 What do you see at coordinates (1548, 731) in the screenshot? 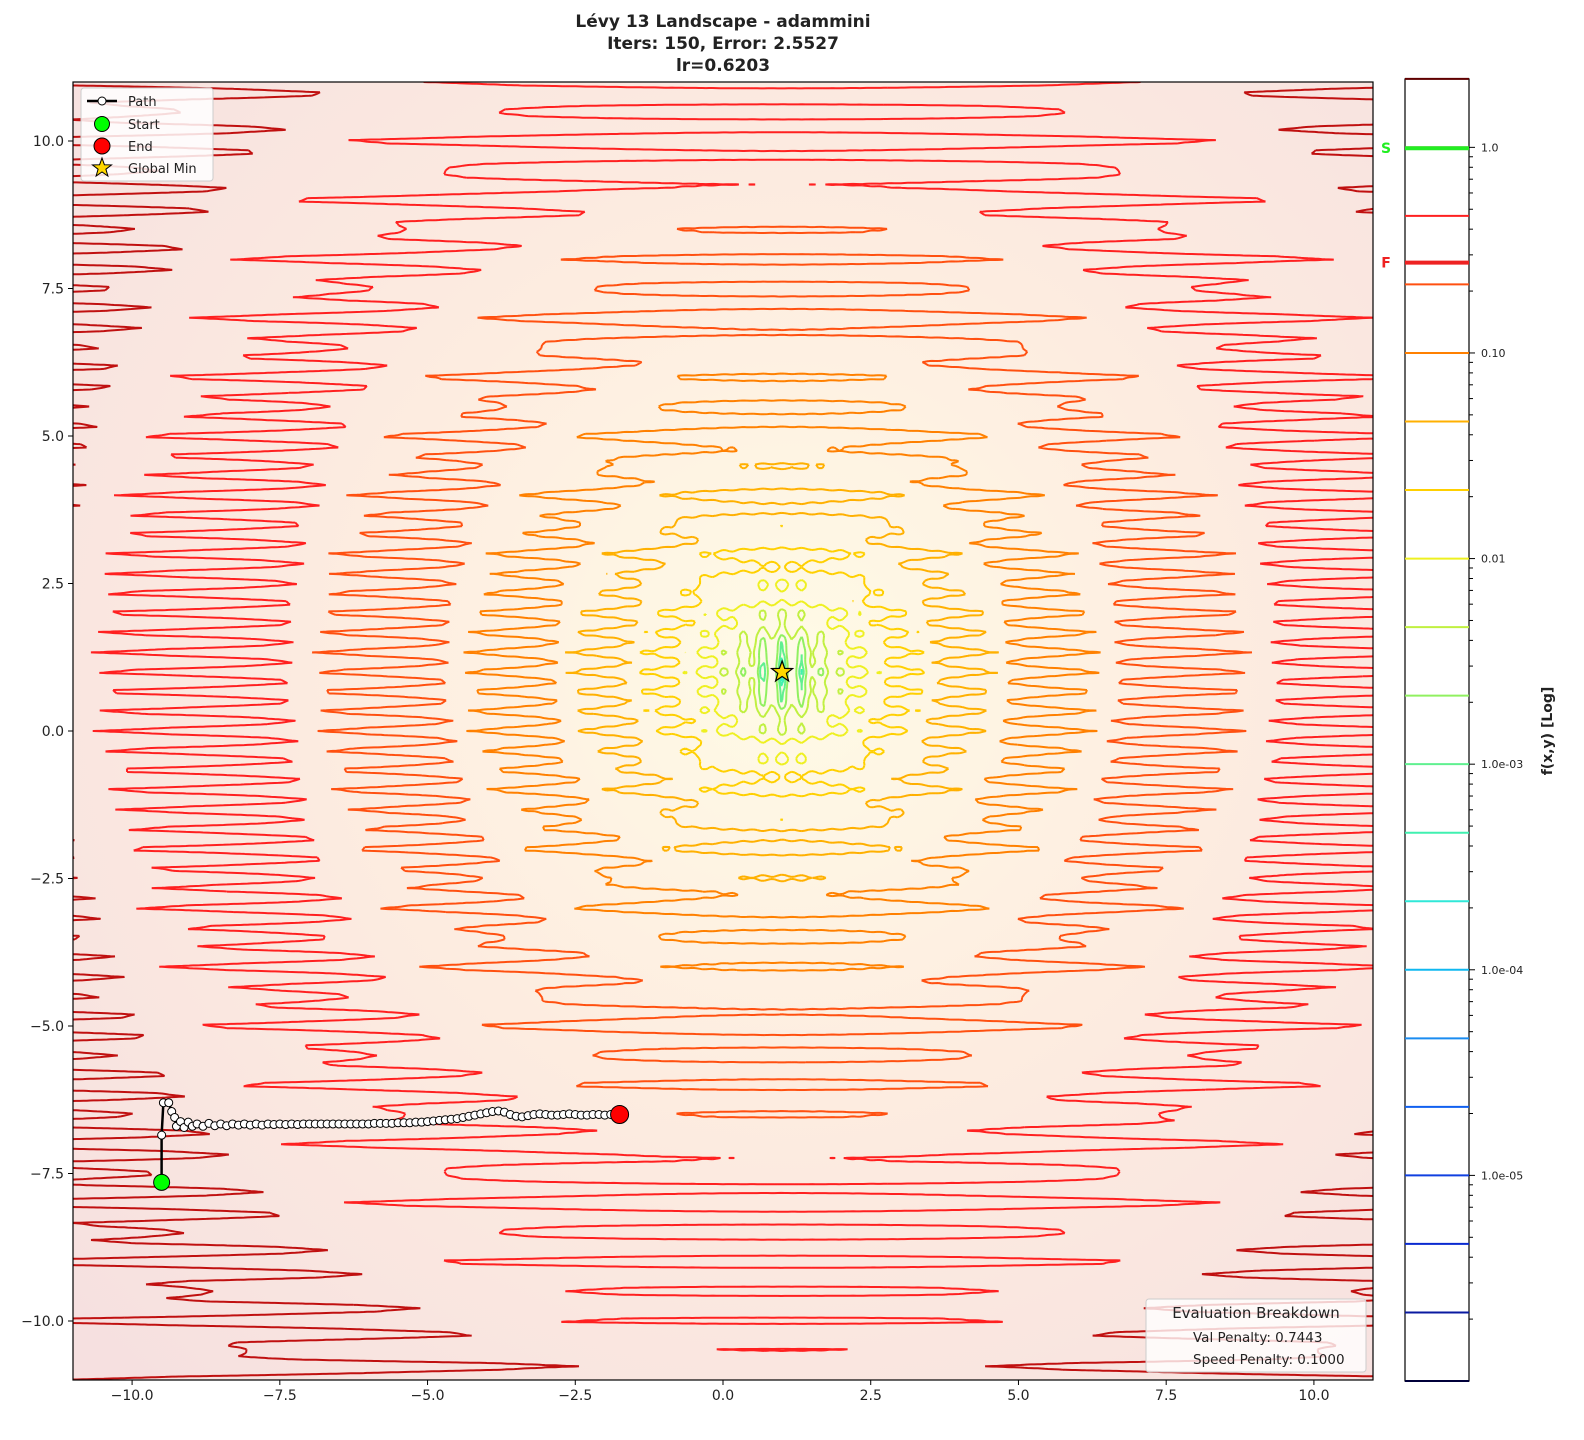
I see `colorbar-label: f(x,y) [Log]` at bounding box center [1548, 731].